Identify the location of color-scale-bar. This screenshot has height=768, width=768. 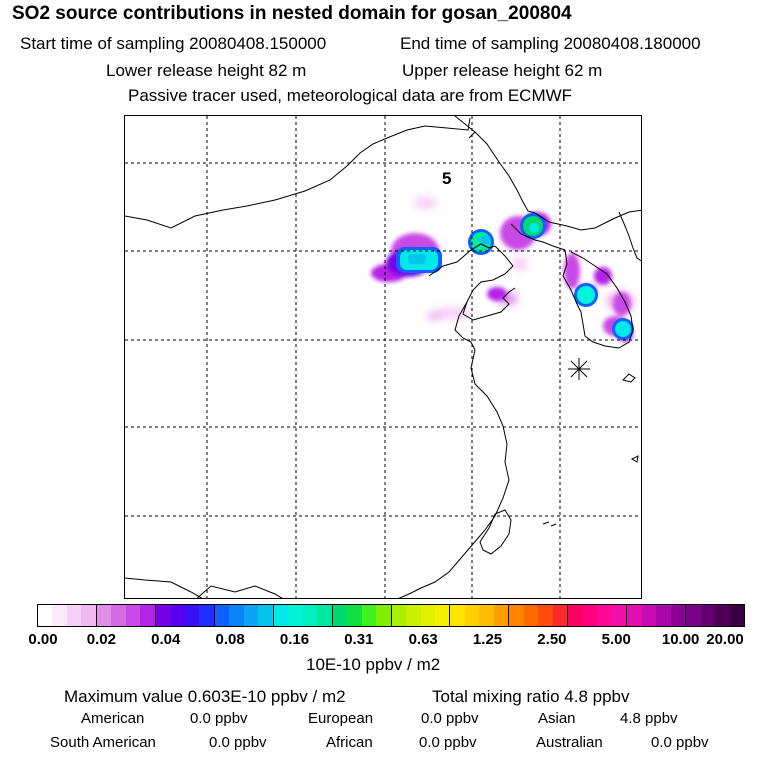
(391, 615).